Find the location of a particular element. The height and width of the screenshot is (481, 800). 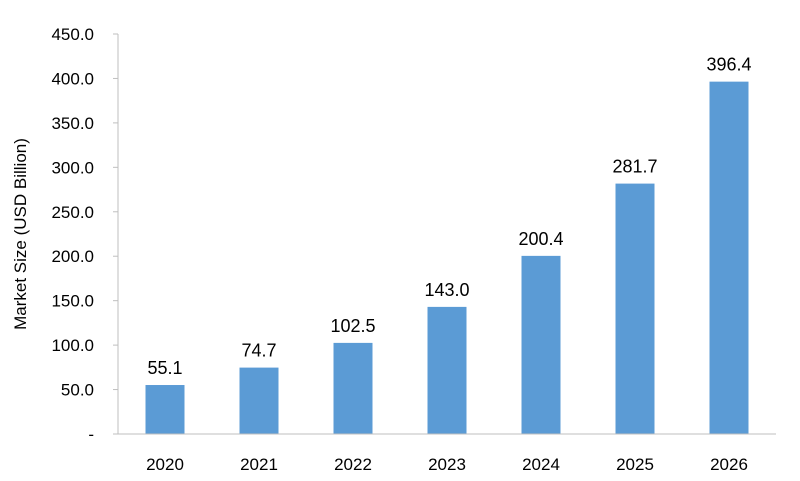

data-label-2021: 74.7 is located at coordinates (258, 351).